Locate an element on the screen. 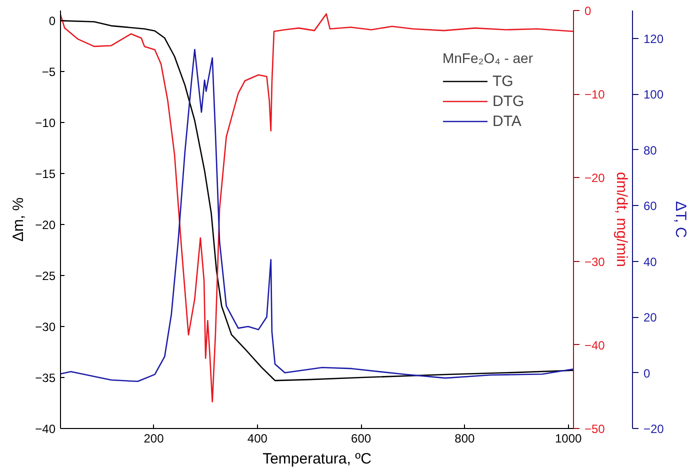  y3-tick-label: 40 is located at coordinates (651, 261).